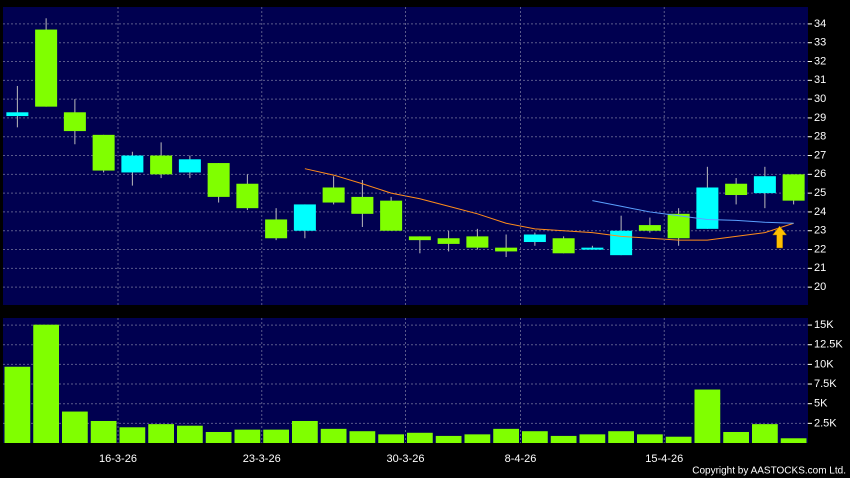 This screenshot has height=478, width=850. I want to click on y-tick-label: 15K, so click(824, 325).